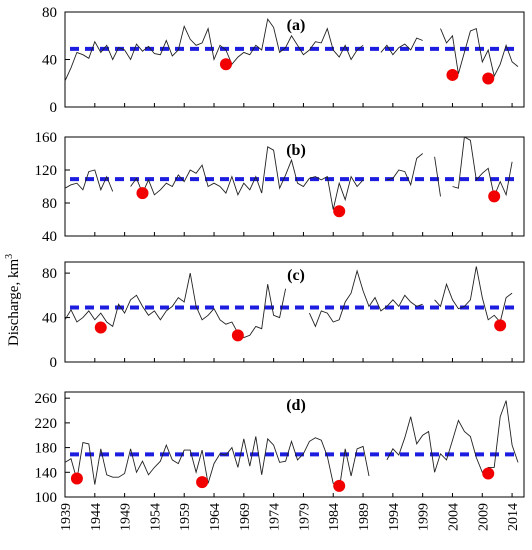  I want to click on x-tick-label: 1954, so click(155, 517).